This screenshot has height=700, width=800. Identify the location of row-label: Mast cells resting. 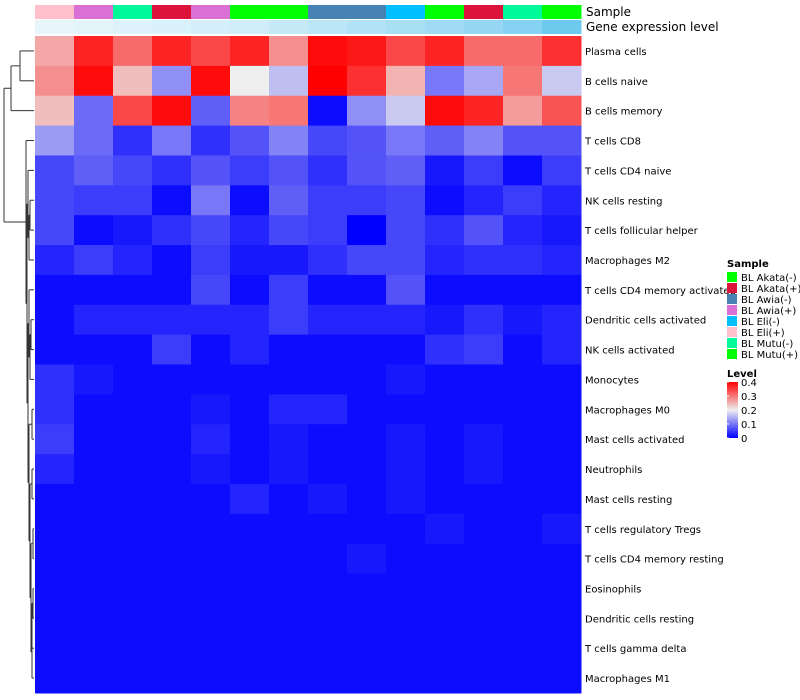
(628, 500).